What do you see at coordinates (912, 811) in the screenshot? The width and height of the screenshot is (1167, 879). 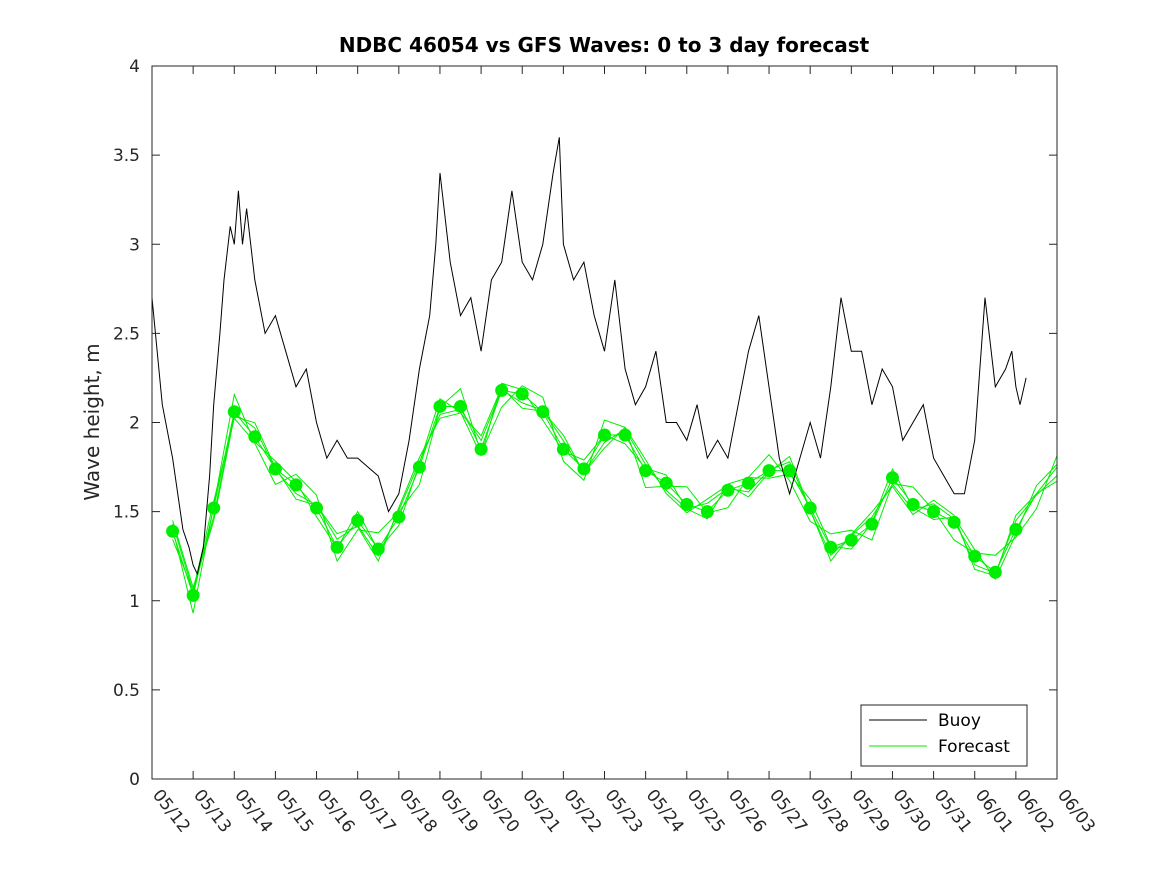 I see `x-tick-label: 05/30` at bounding box center [912, 811].